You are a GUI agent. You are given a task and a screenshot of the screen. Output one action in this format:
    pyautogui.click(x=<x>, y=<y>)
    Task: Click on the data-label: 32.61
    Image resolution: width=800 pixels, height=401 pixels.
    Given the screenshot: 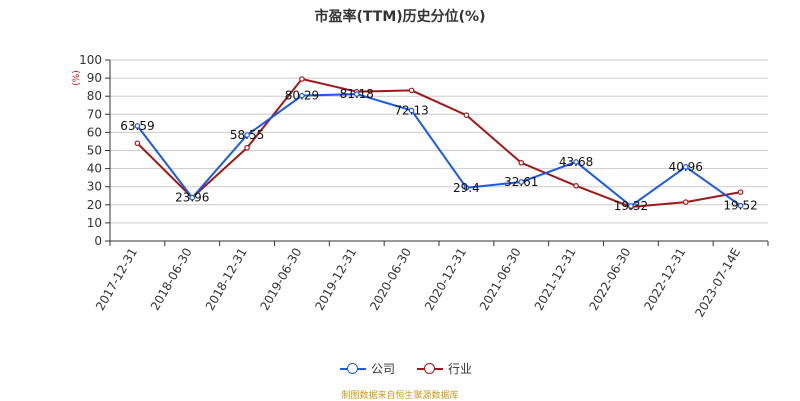 What is the action you would take?
    pyautogui.click(x=521, y=182)
    